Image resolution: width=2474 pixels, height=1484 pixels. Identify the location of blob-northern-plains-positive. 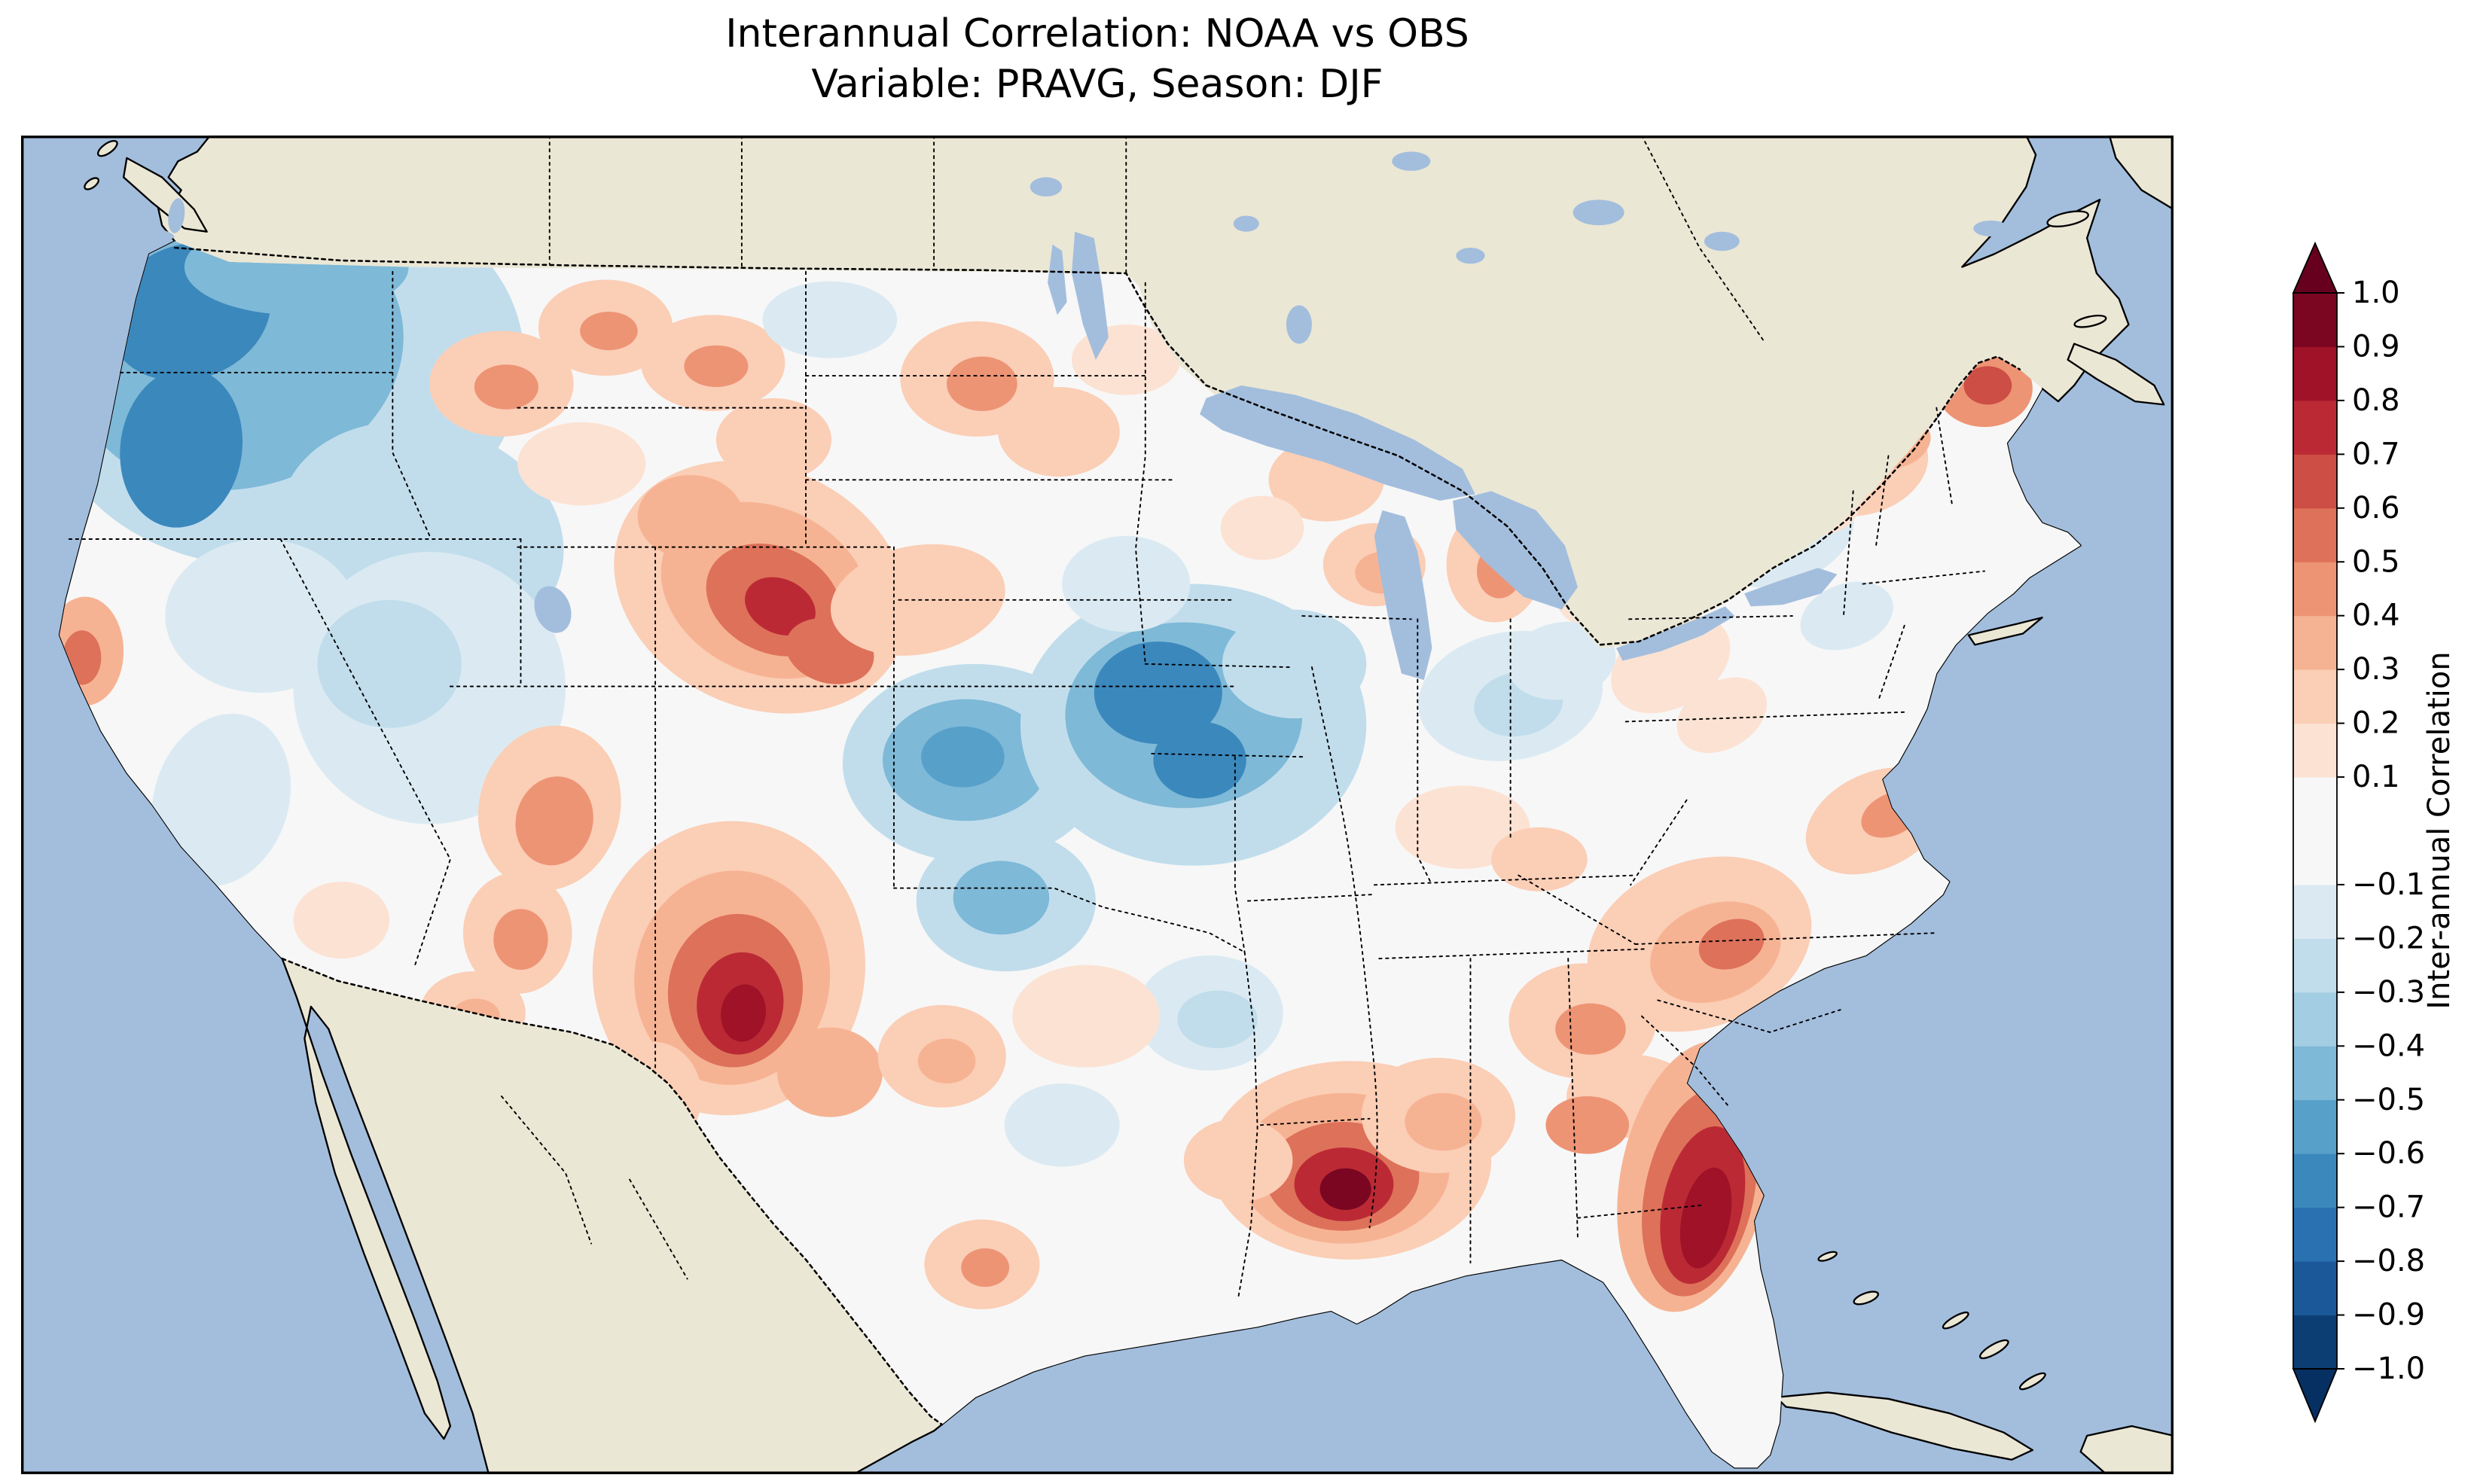
(1040, 399).